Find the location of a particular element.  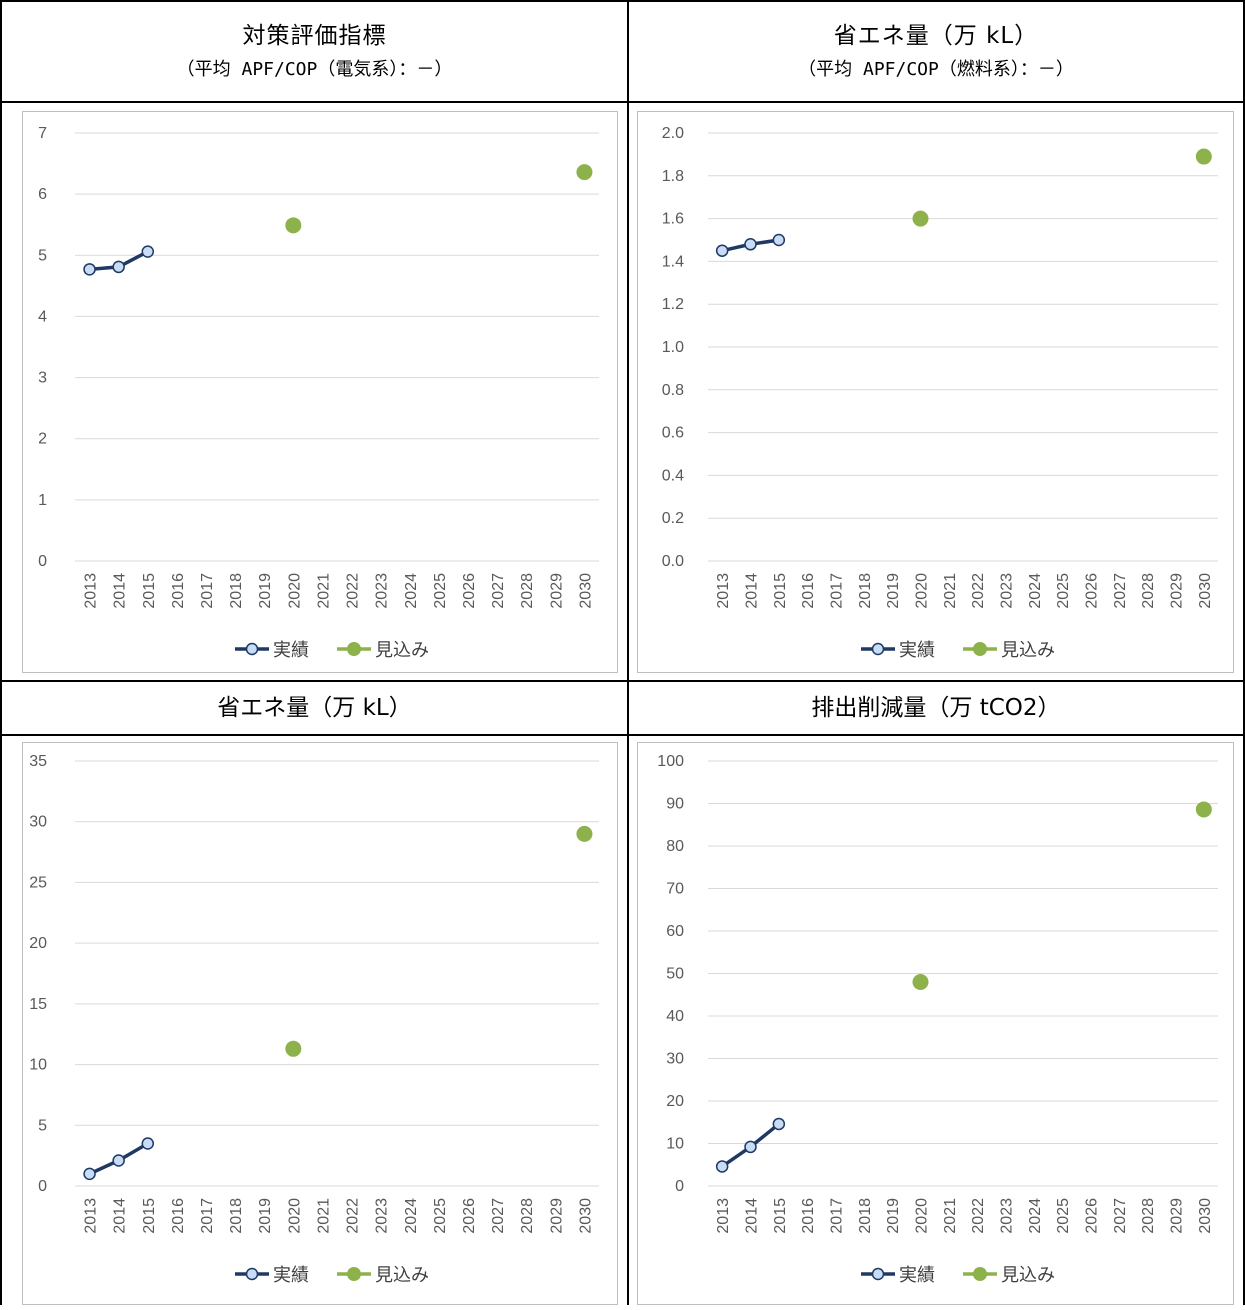

y-tick-label: 2.0 is located at coordinates (673, 133).